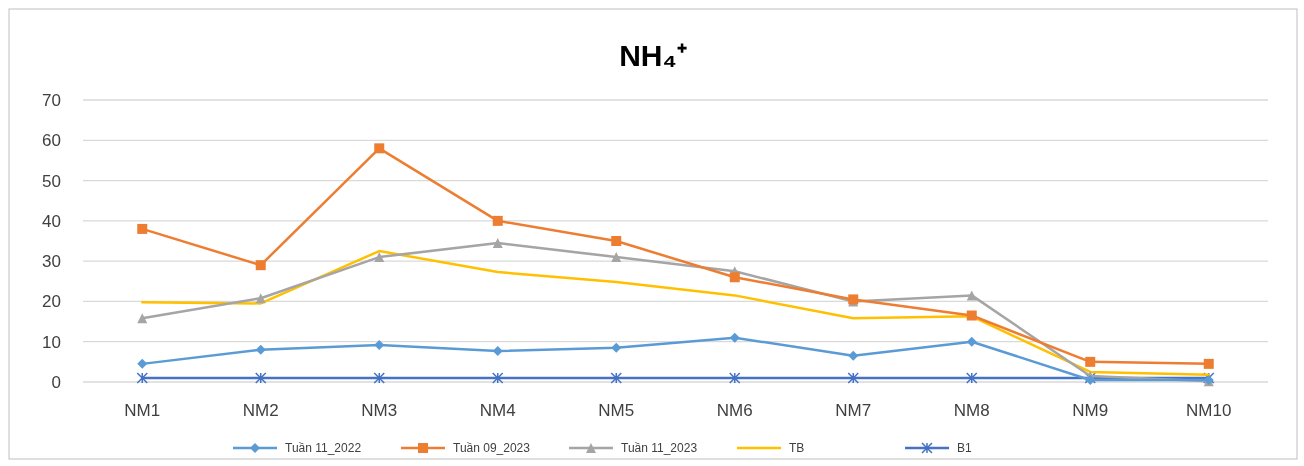  Describe the element at coordinates (797, 448) in the screenshot. I see `legend-label: TB` at that location.